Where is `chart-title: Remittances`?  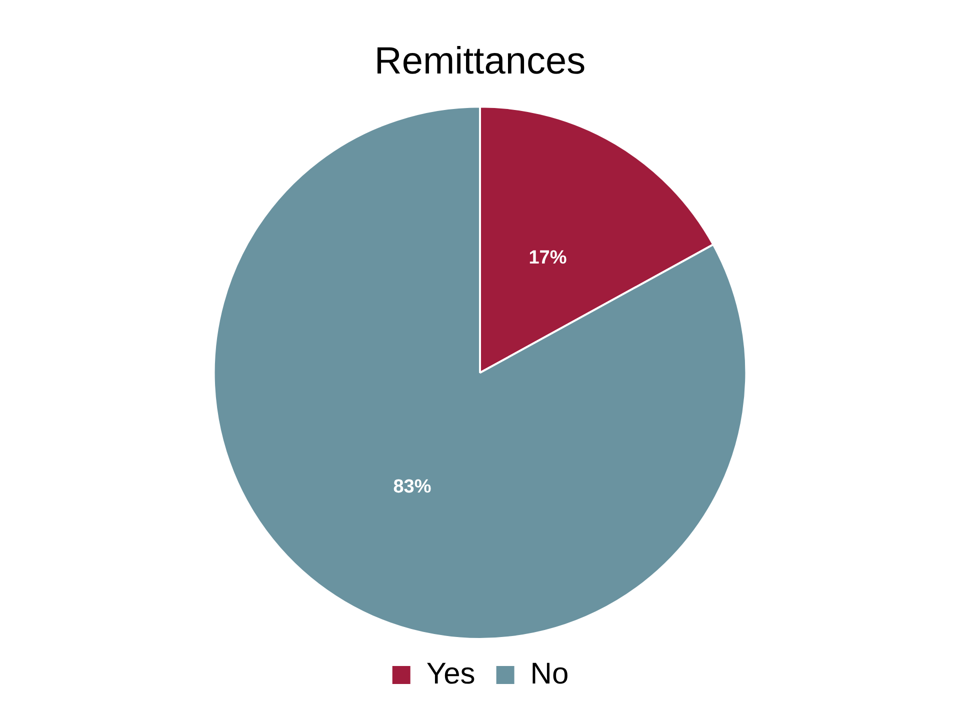 chart-title: Remittances is located at coordinates (480, 61).